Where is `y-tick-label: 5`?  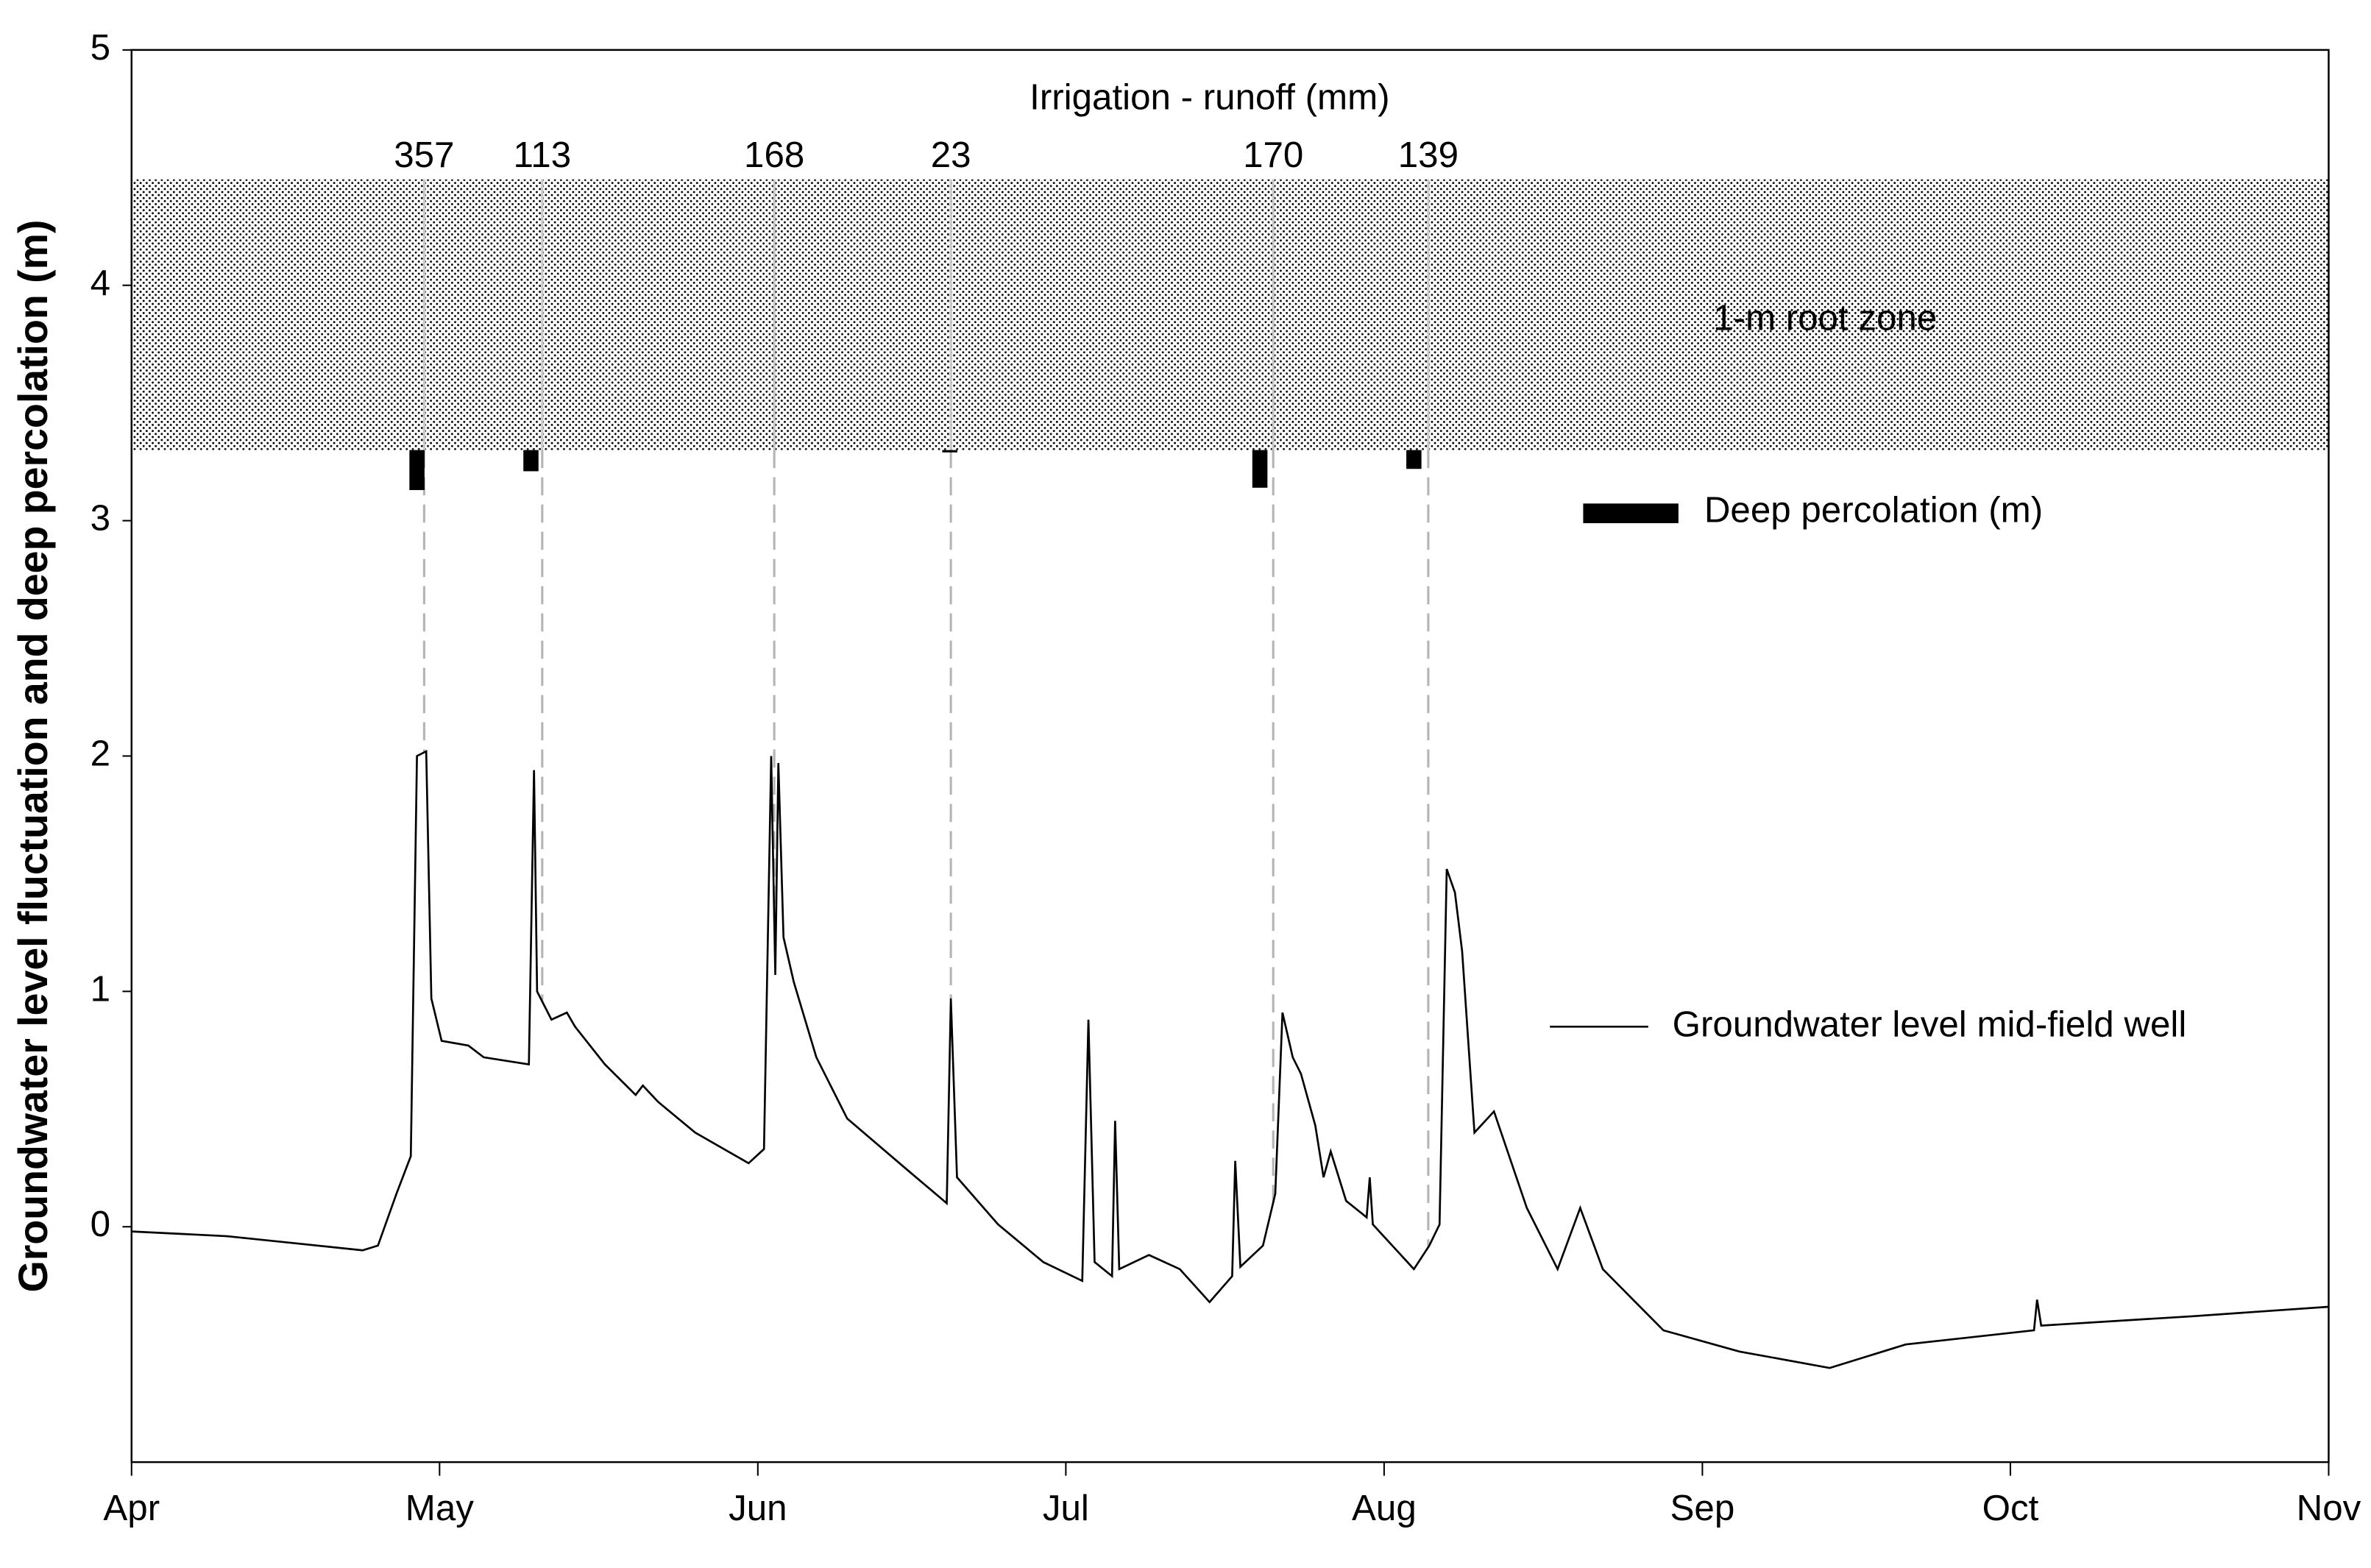
y-tick-label: 5 is located at coordinates (100, 47).